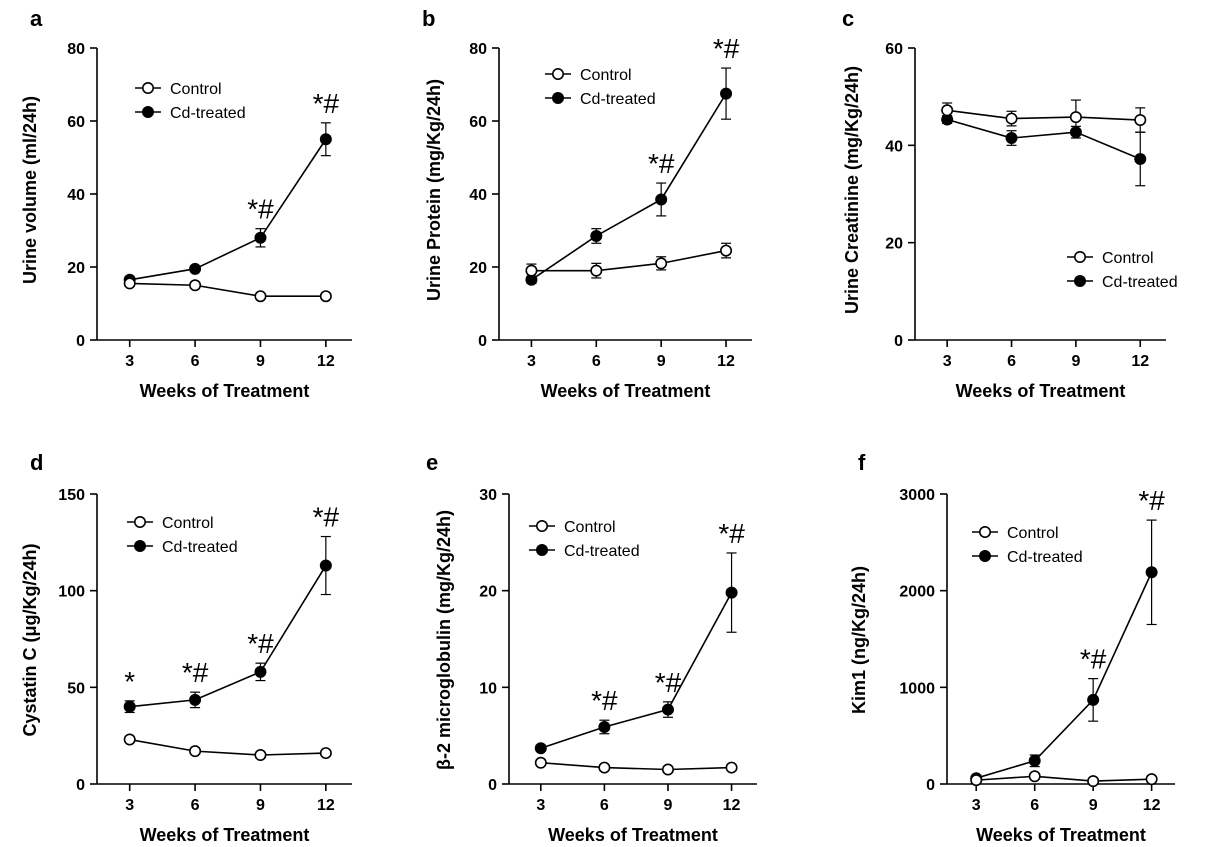  Describe the element at coordinates (71, 495) in the screenshot. I see `y-tick-label: 150` at that location.